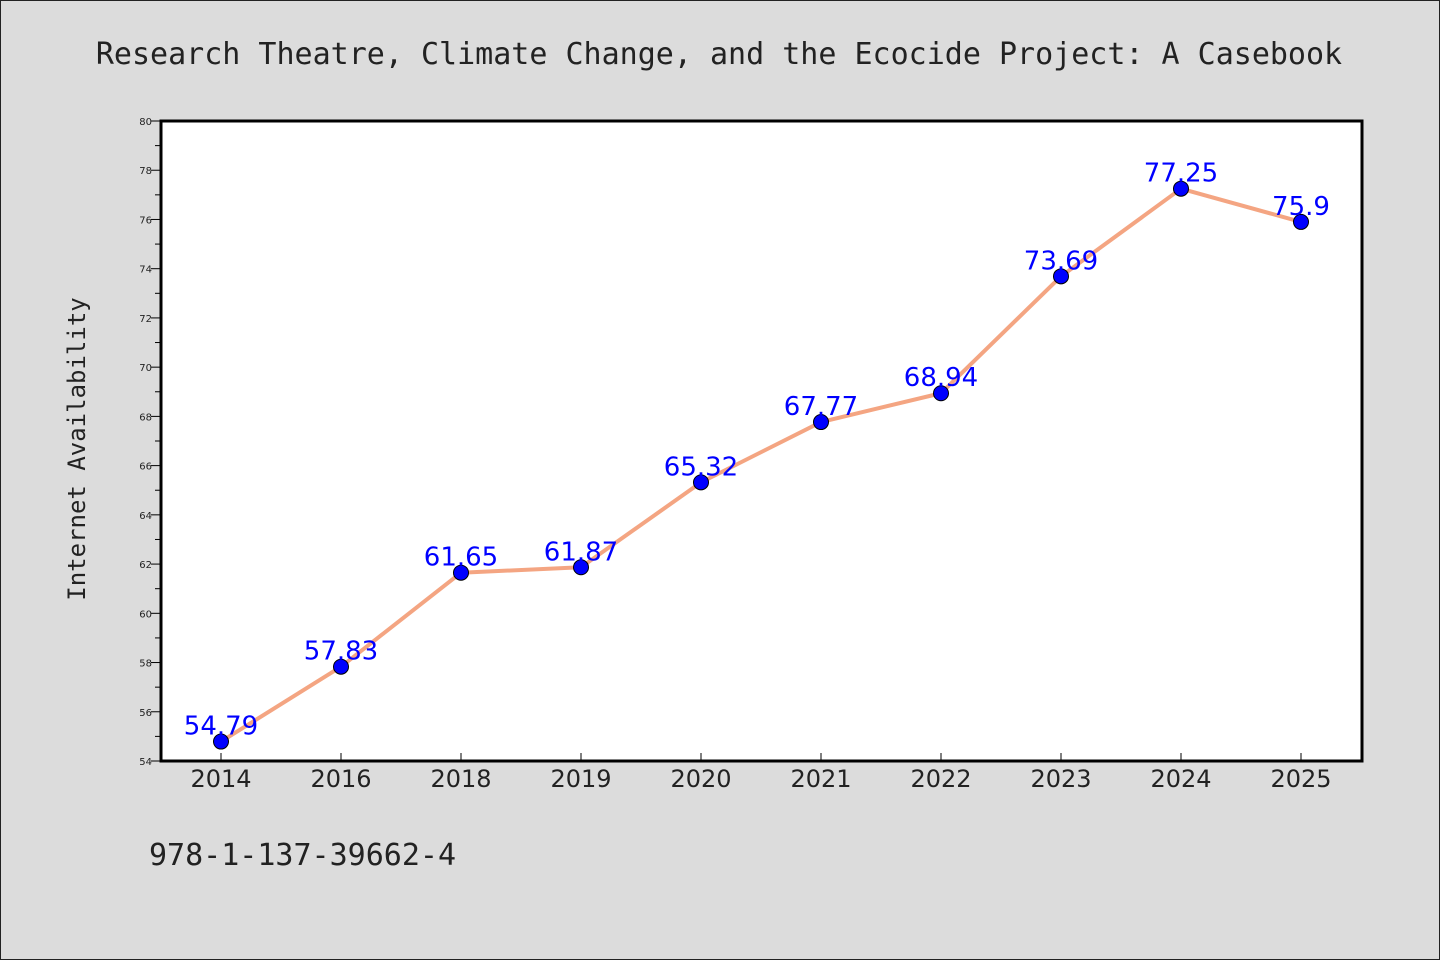 This screenshot has height=960, width=1440. What do you see at coordinates (821, 407) in the screenshot?
I see `data-label: 67.77` at bounding box center [821, 407].